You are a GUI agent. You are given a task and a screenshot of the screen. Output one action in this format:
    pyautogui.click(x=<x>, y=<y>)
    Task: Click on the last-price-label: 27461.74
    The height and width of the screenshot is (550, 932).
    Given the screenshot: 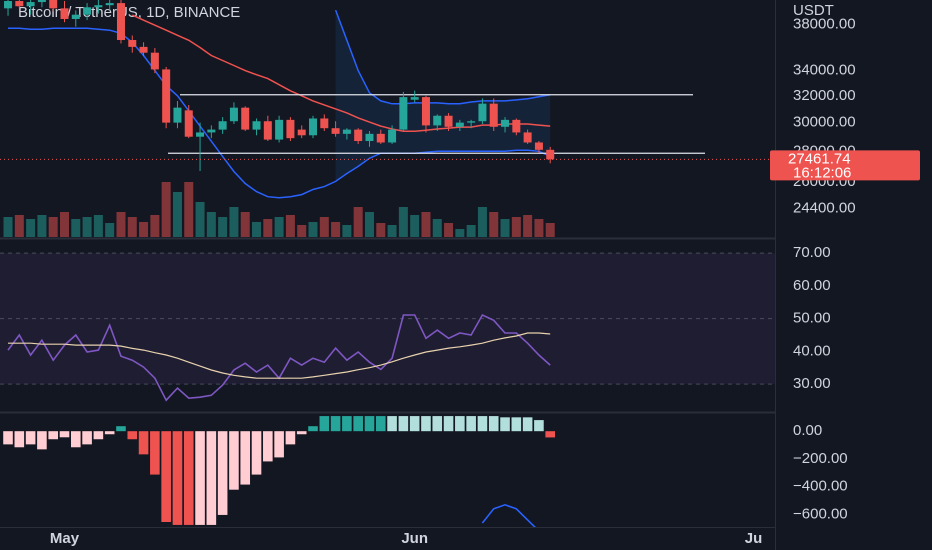 What is the action you would take?
    pyautogui.click(x=819, y=158)
    